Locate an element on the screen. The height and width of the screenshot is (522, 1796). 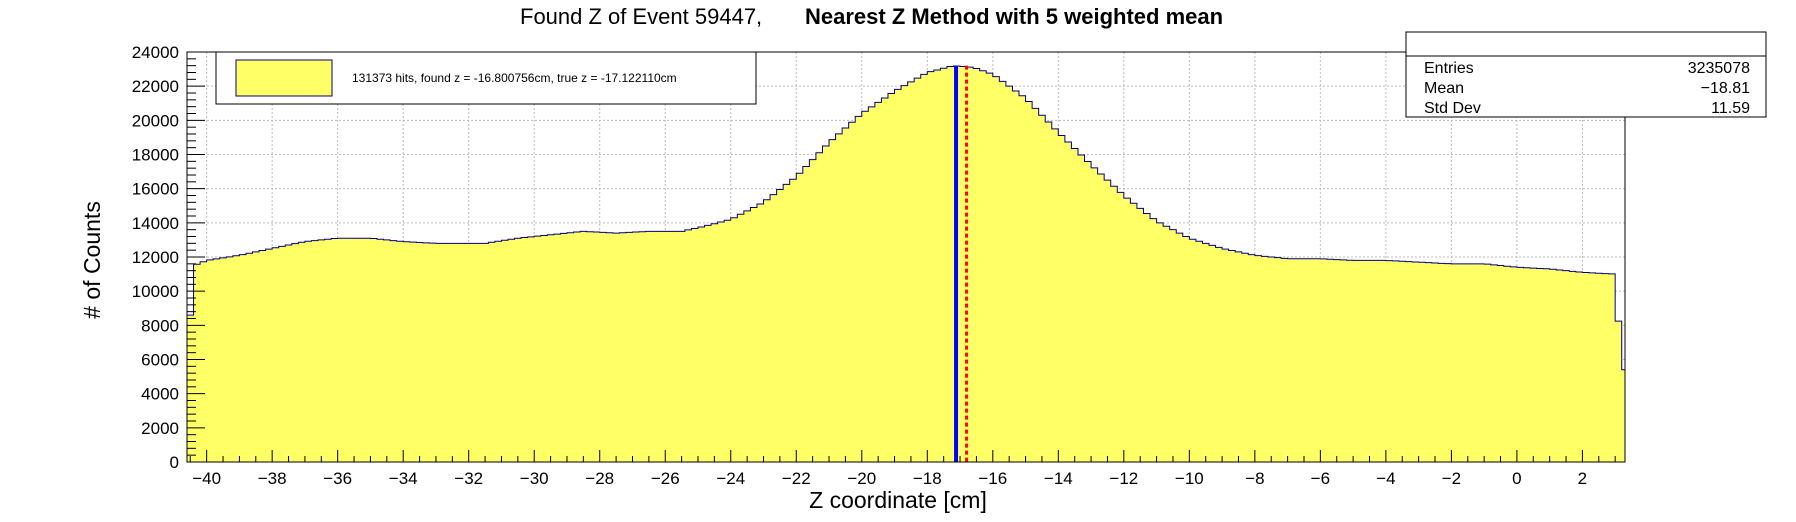
x-tick-label-8: −24 is located at coordinates (730, 478).